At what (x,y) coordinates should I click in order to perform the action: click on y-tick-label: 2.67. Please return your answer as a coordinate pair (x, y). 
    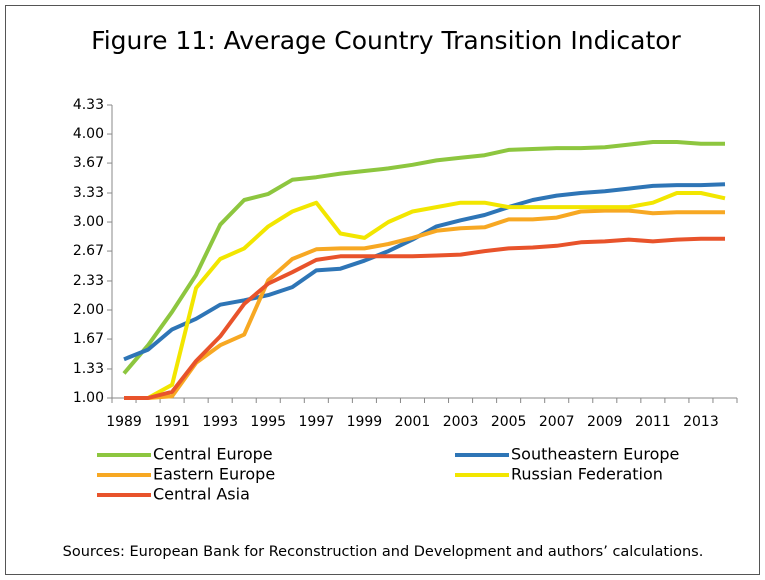
    Looking at the image, I should click on (88, 251).